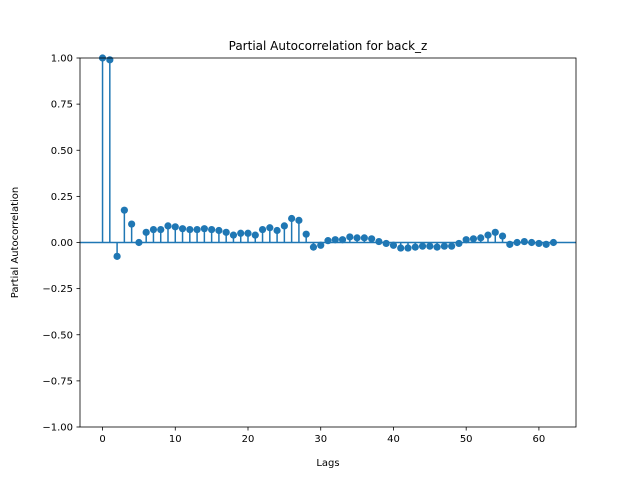 This screenshot has width=640, height=480. What do you see at coordinates (320, 439) in the screenshot?
I see `x-tick-label: 30` at bounding box center [320, 439].